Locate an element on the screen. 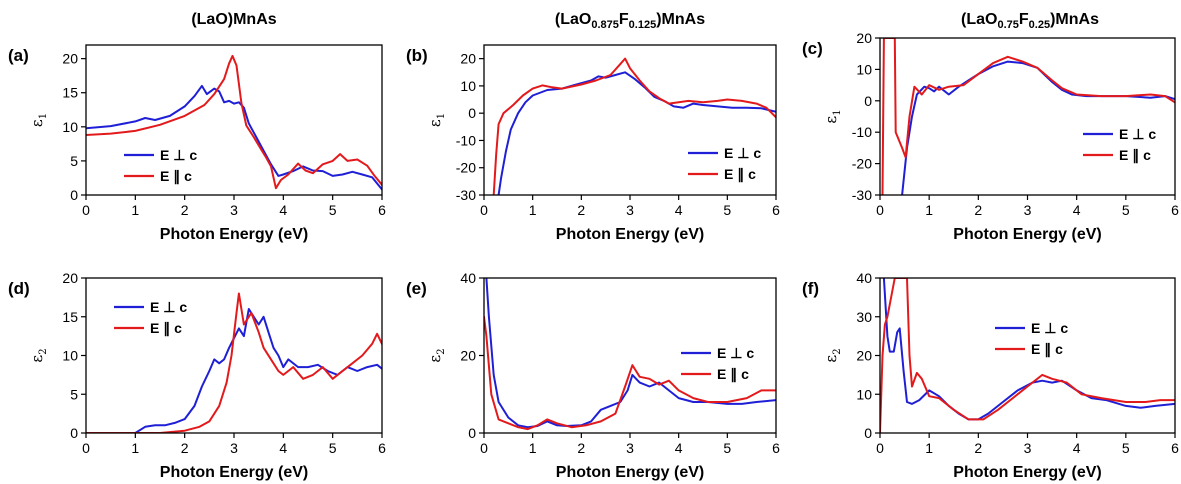 This screenshot has height=484, width=1181. column-title-part: (LaO)MnAs is located at coordinates (233, 19).